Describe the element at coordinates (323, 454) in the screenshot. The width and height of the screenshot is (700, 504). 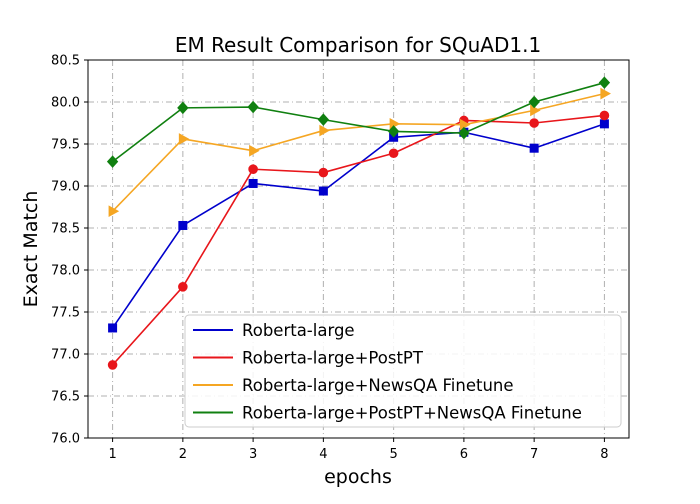
I see `x-tick-label: 4` at that location.